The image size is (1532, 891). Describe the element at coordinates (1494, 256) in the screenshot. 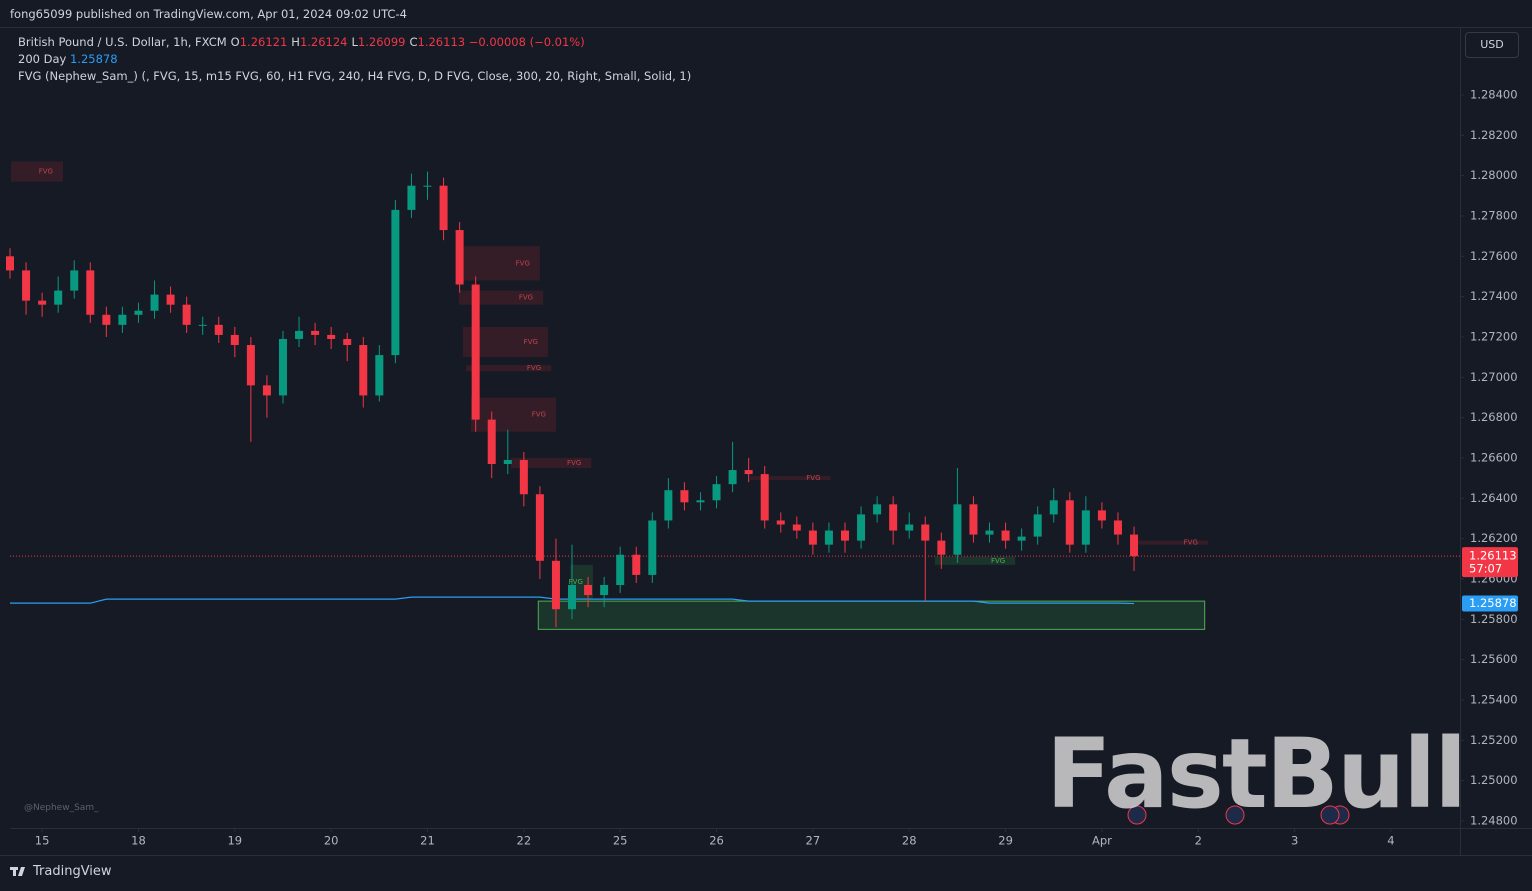

I see `y-tick-label: 1.27600` at that location.